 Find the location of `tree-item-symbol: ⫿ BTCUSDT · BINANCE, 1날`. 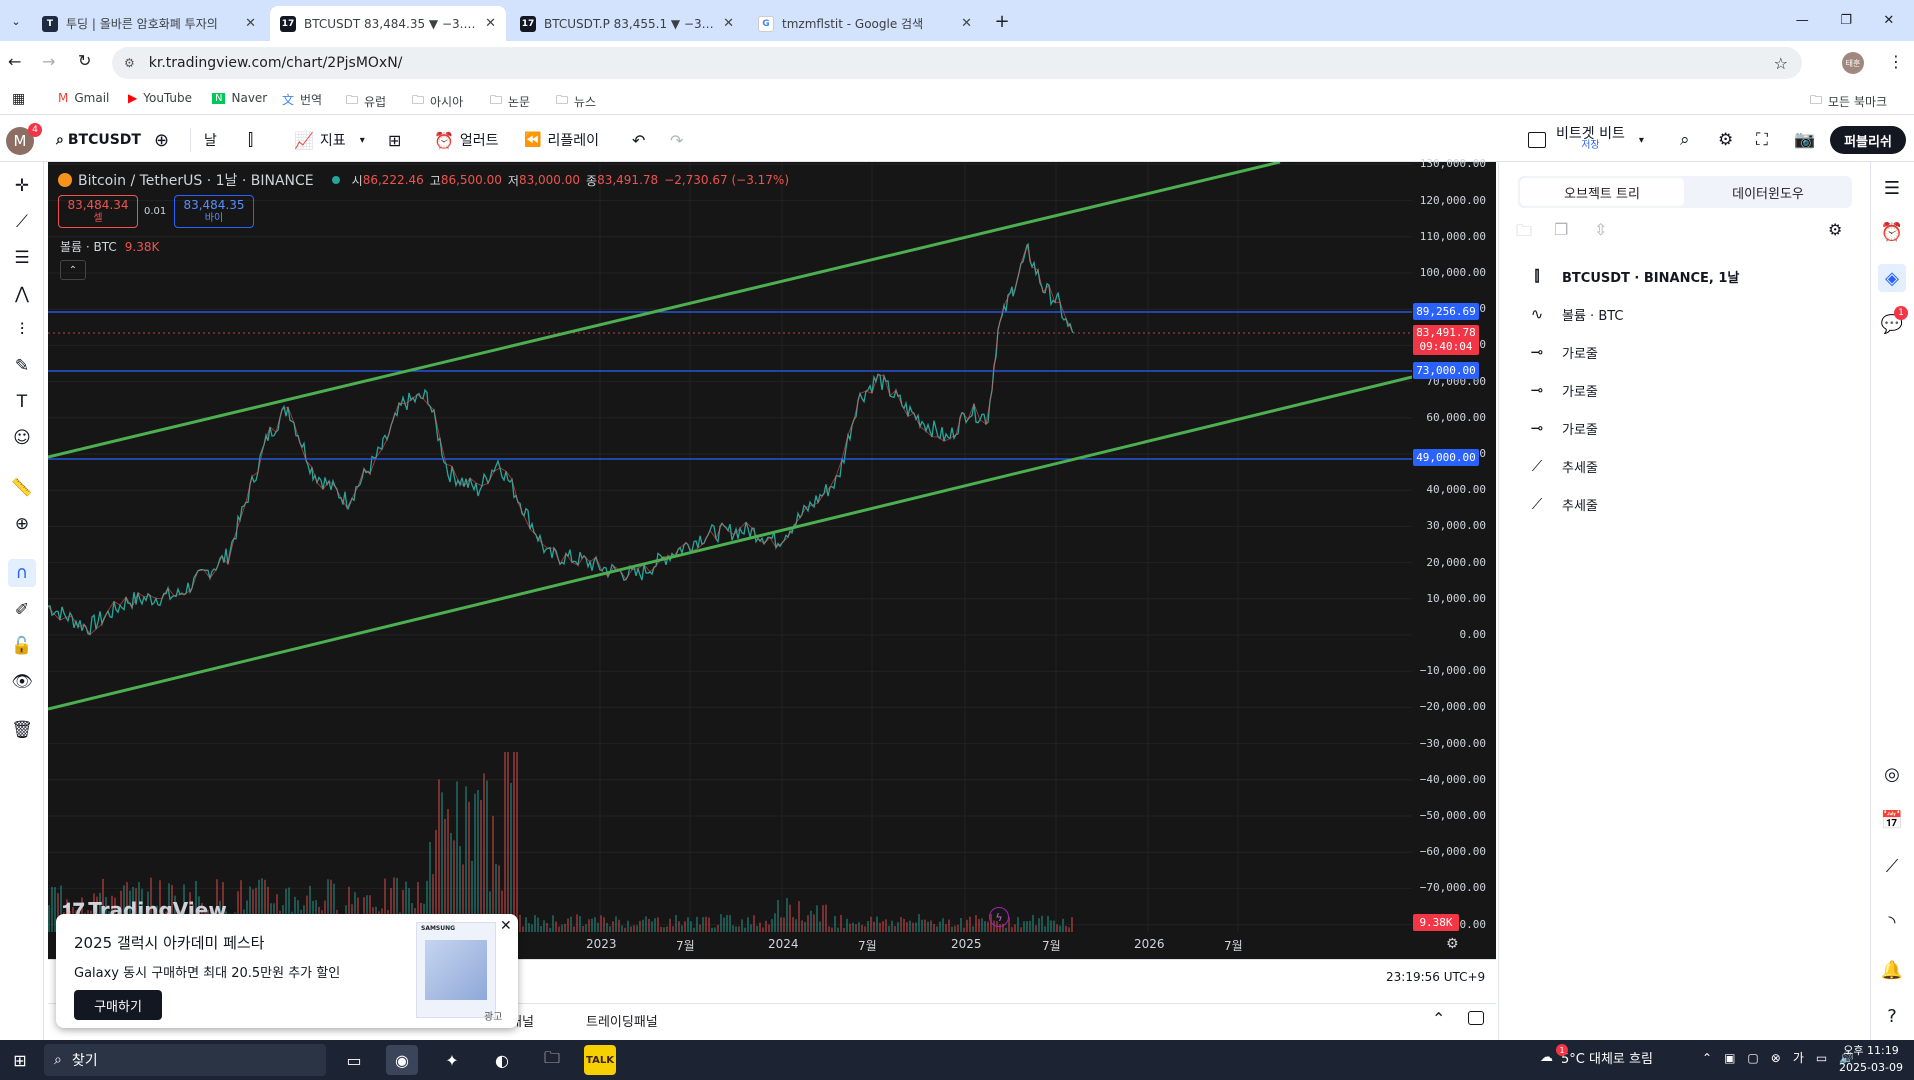

tree-item-symbol: ⫿ BTCUSDT · BINANCE, 1날 is located at coordinates (1633, 276).